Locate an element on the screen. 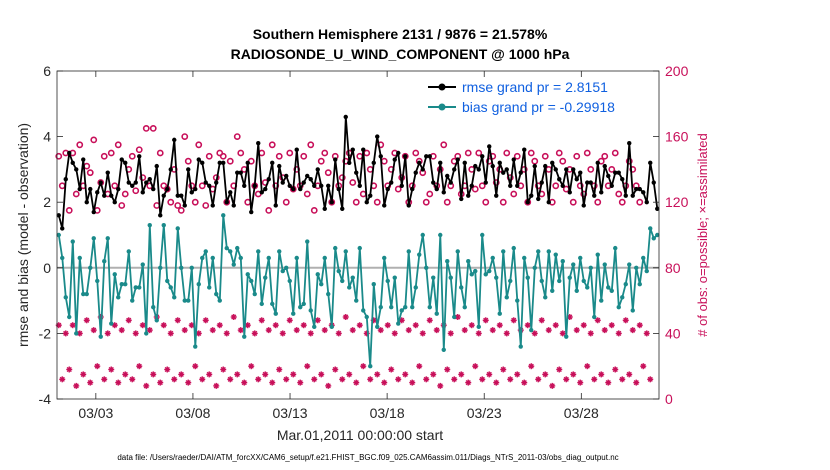 This screenshot has height=470, width=830. y-right-tick-label: 80 is located at coordinates (673, 268).